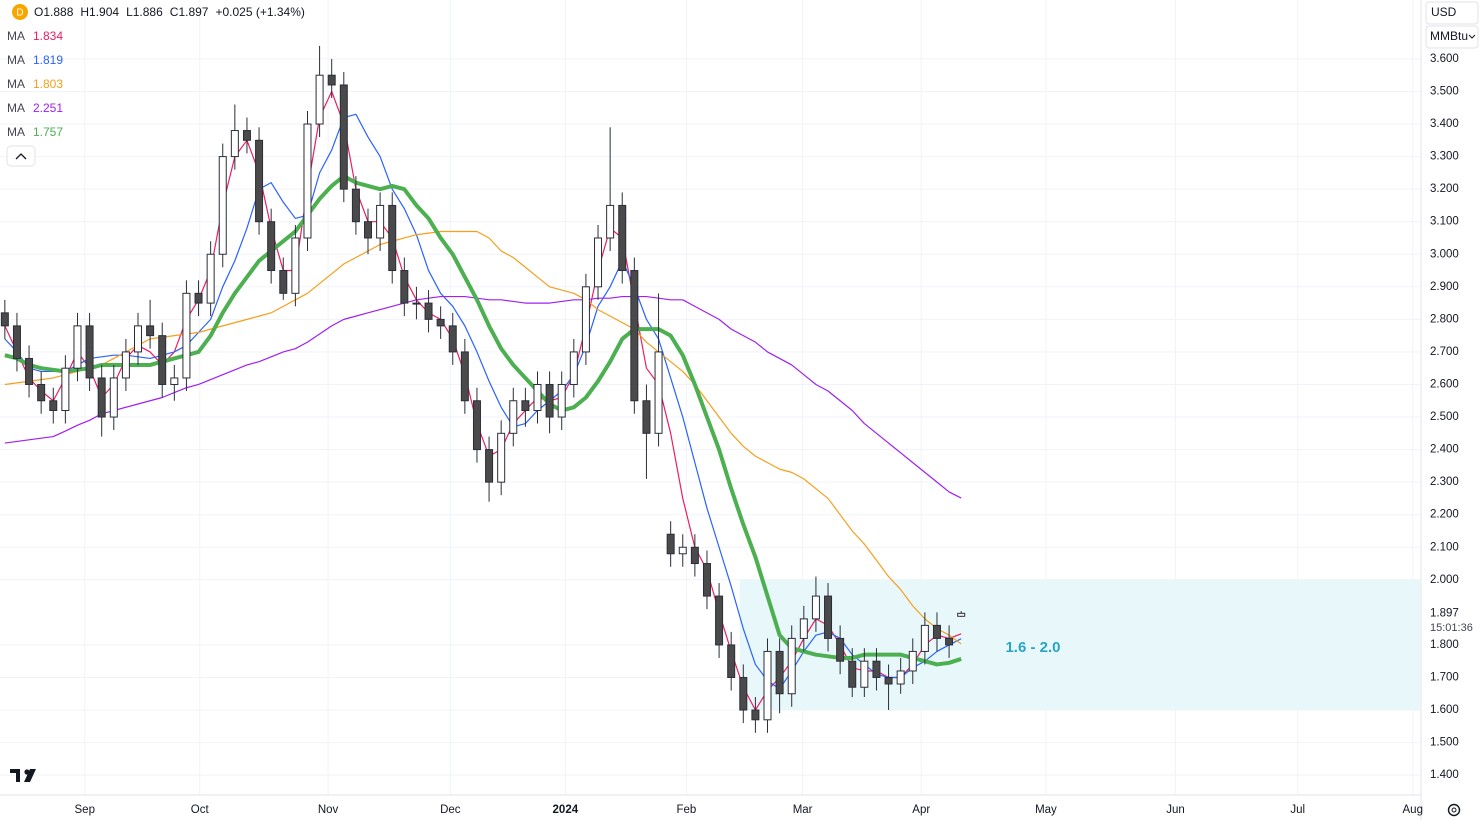 This screenshot has width=1481, height=820. Describe the element at coordinates (1452, 13) in the screenshot. I see `currency-button` at that location.